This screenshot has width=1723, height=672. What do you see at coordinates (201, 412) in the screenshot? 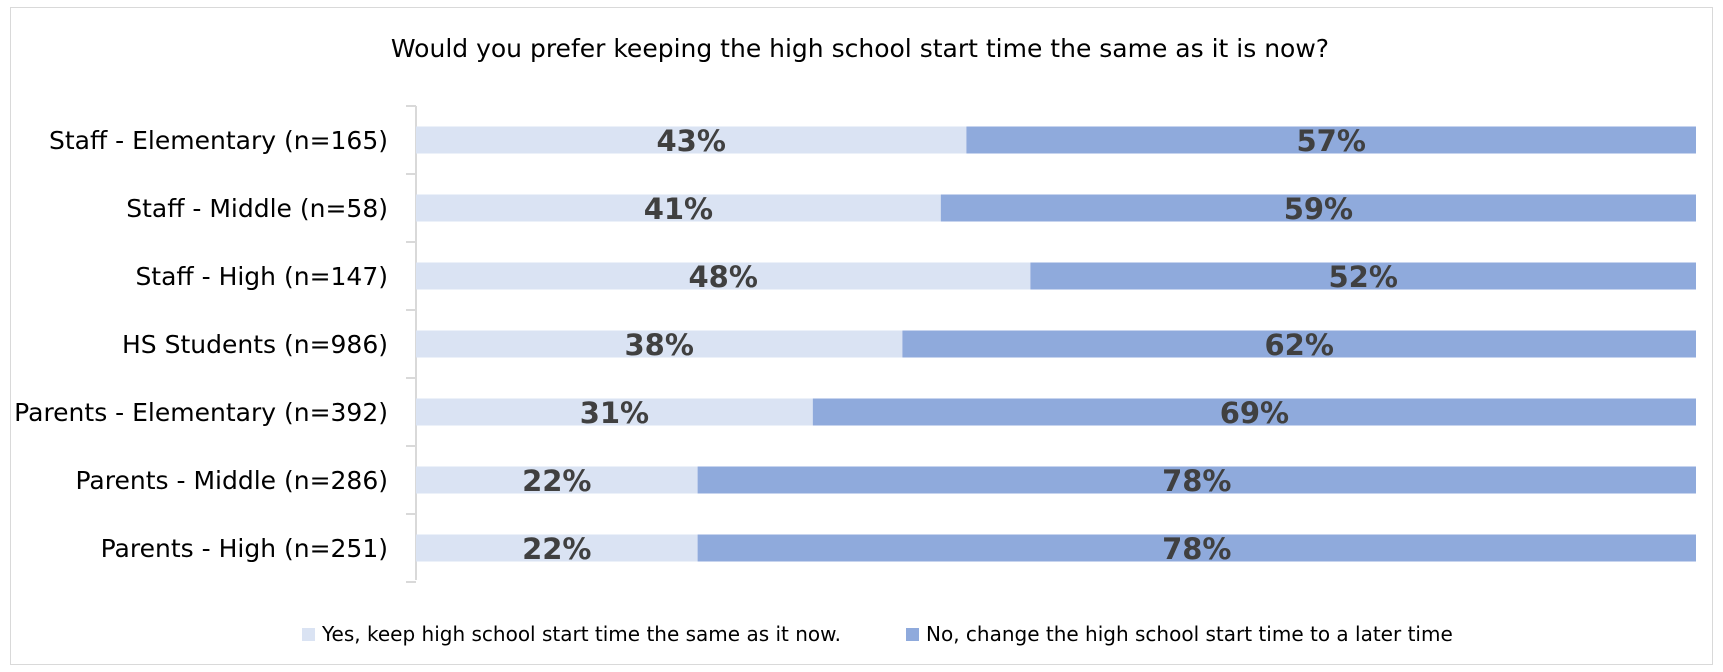
I see `category-label: Parents - Elementary (n=392)` at bounding box center [201, 412].